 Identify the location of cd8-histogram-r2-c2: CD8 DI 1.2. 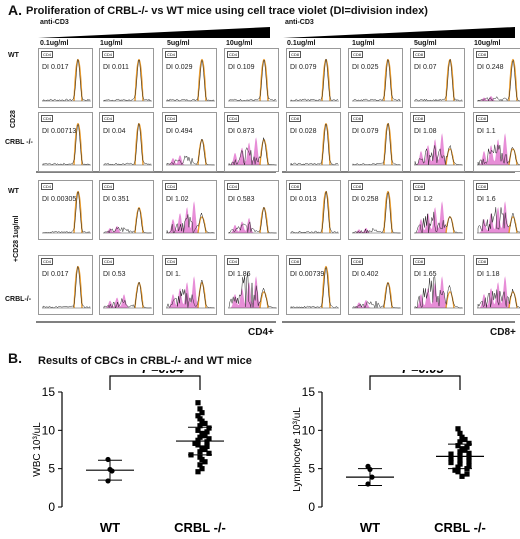
(437, 210).